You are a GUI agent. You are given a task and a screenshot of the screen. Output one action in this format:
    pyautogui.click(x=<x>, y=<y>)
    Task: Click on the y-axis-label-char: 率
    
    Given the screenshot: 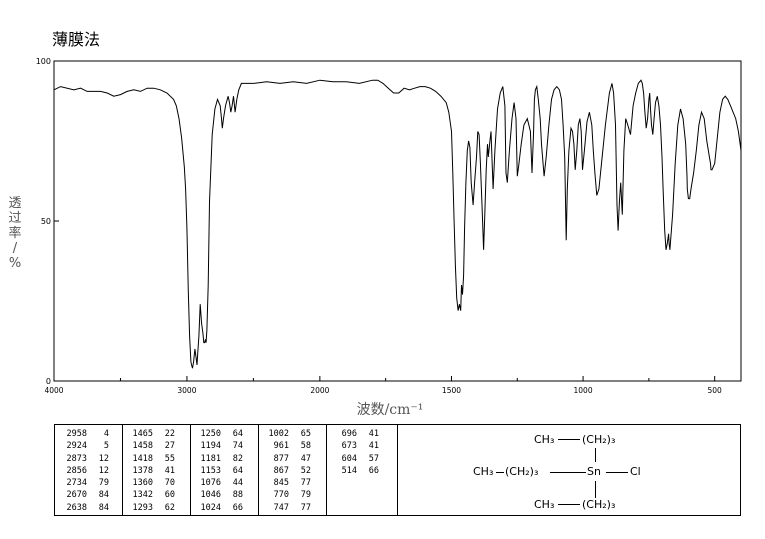 What is the action you would take?
    pyautogui.click(x=15, y=233)
    